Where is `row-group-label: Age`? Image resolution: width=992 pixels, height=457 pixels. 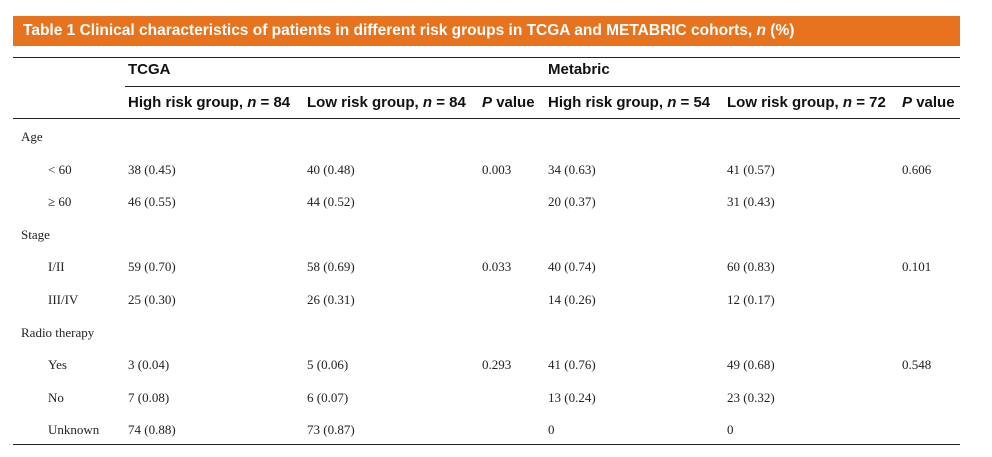
row-group-label: Age is located at coordinates (32, 136).